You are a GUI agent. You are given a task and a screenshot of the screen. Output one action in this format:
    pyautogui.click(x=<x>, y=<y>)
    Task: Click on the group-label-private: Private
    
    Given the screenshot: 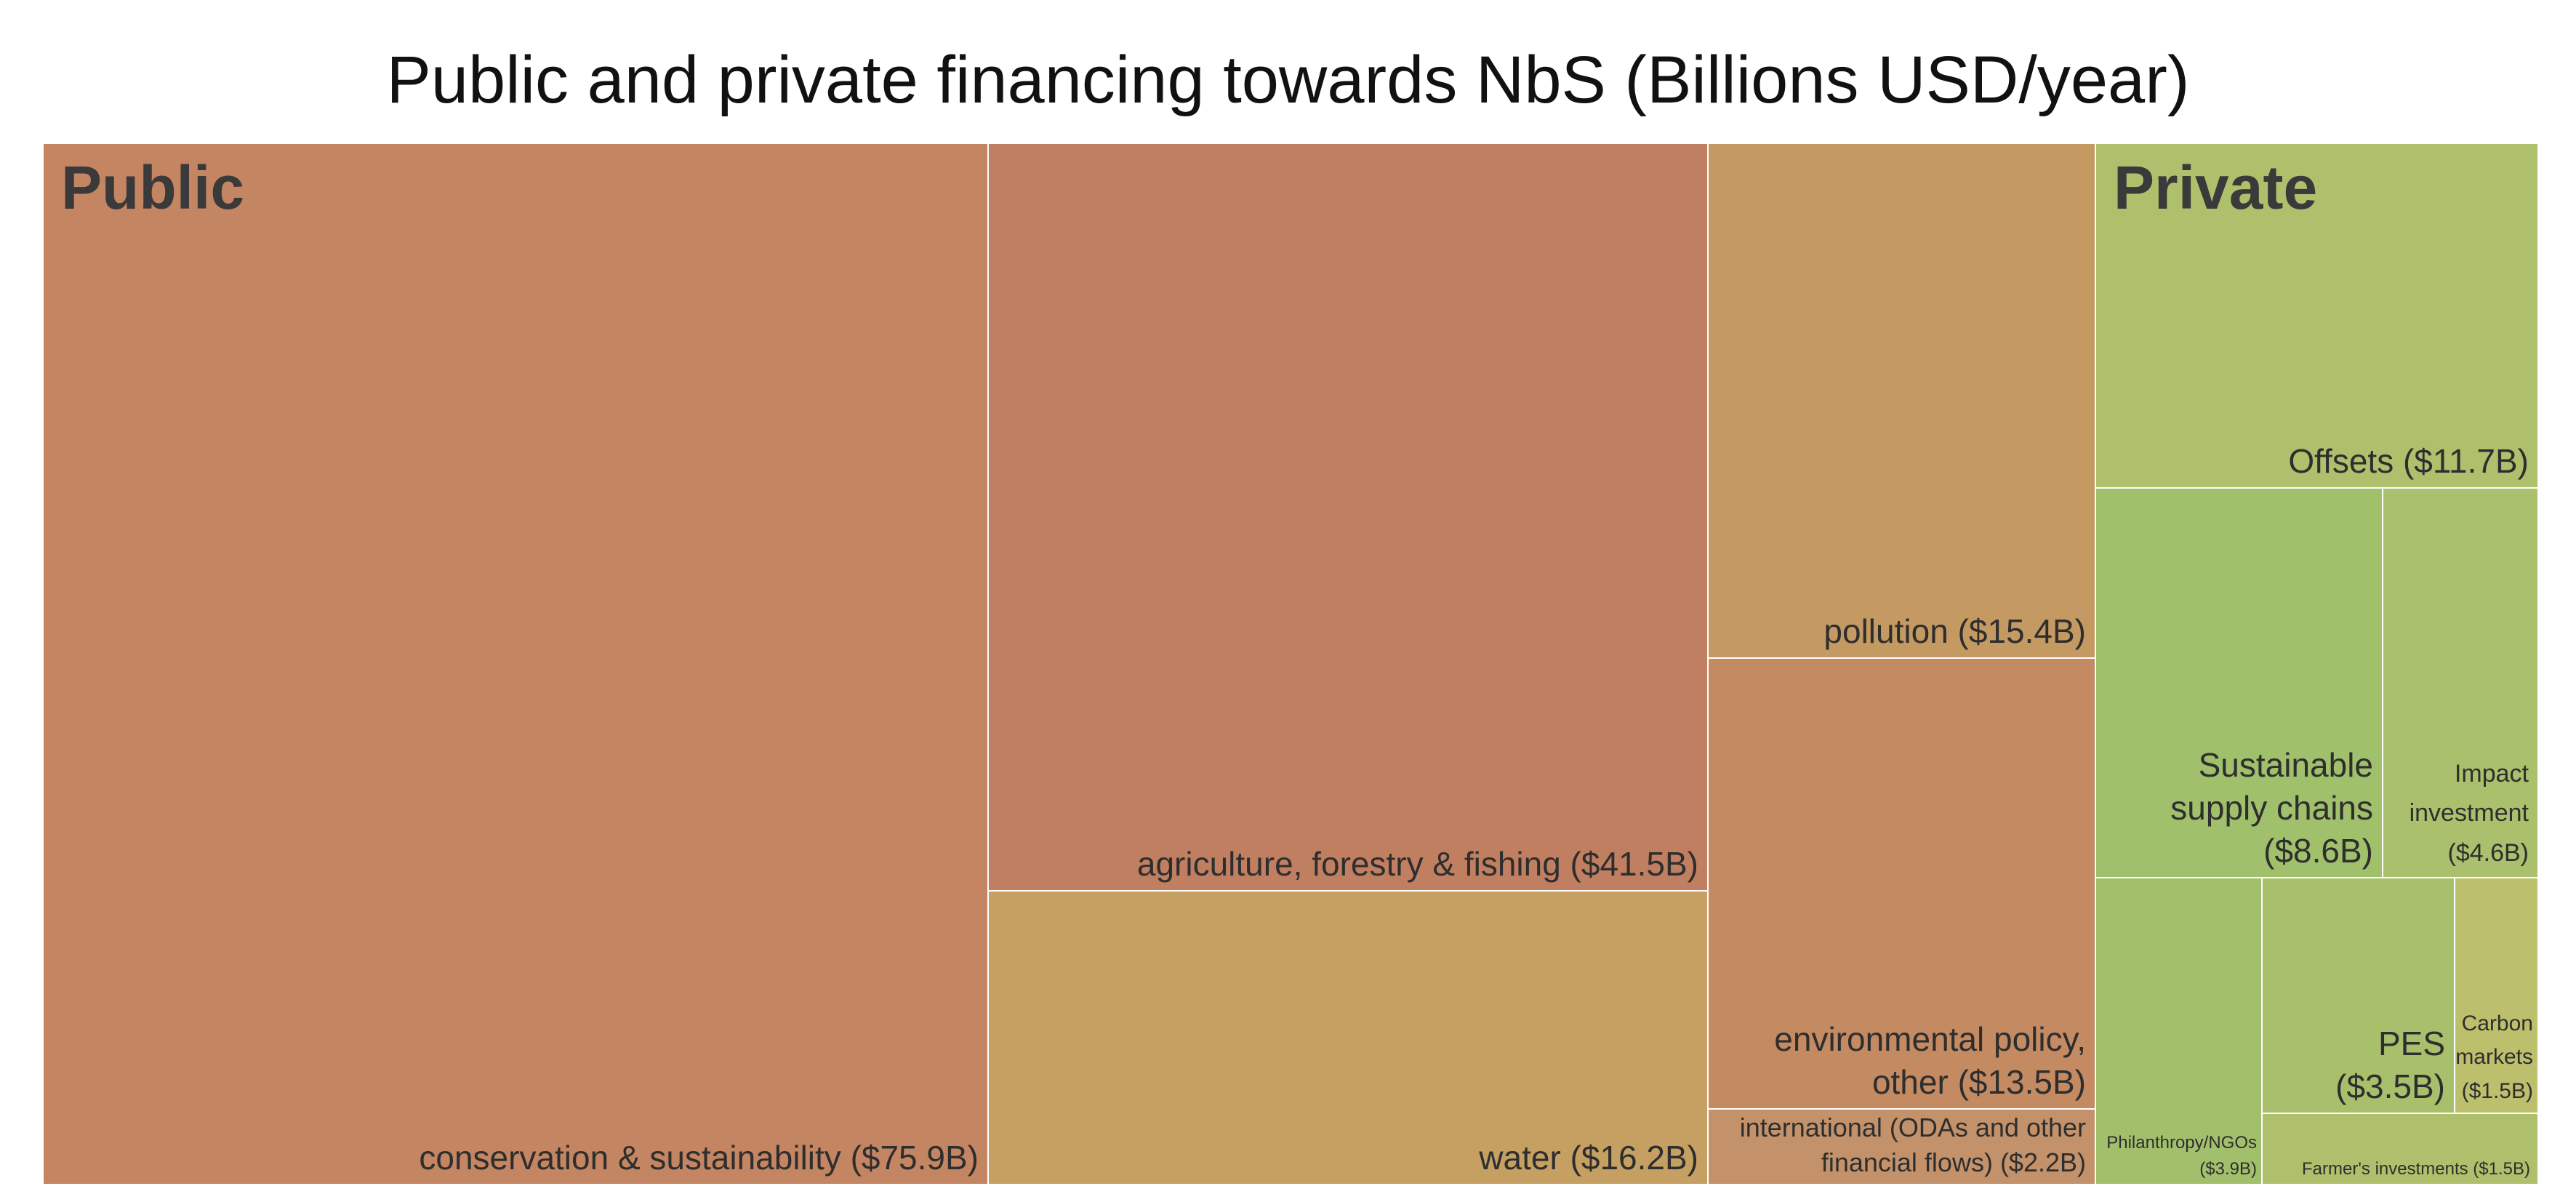 What is the action you would take?
    pyautogui.click(x=2216, y=187)
    